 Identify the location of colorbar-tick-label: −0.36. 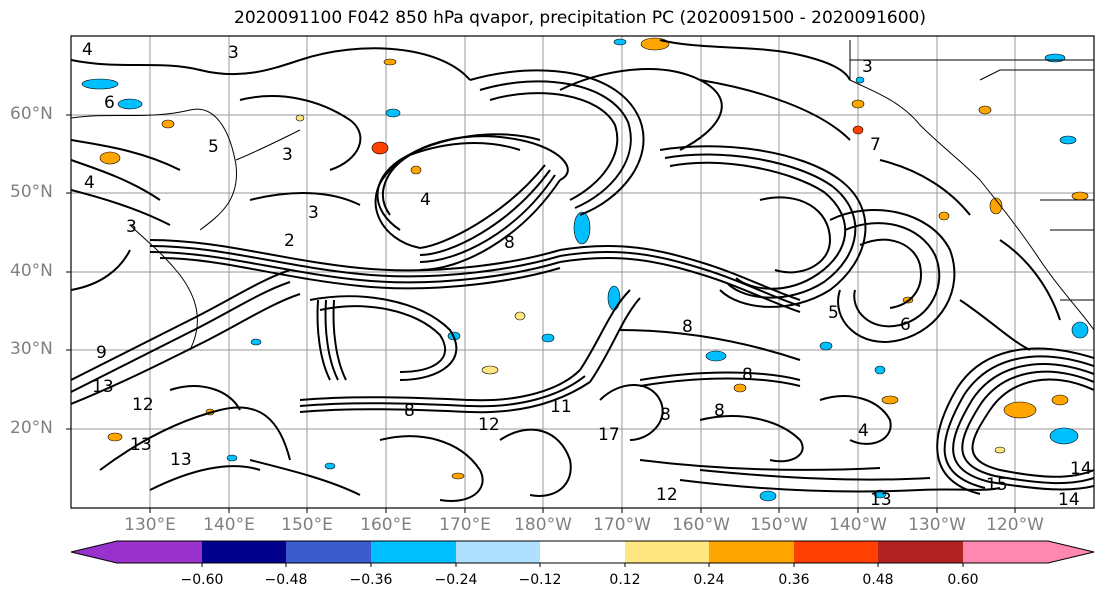
(371, 580).